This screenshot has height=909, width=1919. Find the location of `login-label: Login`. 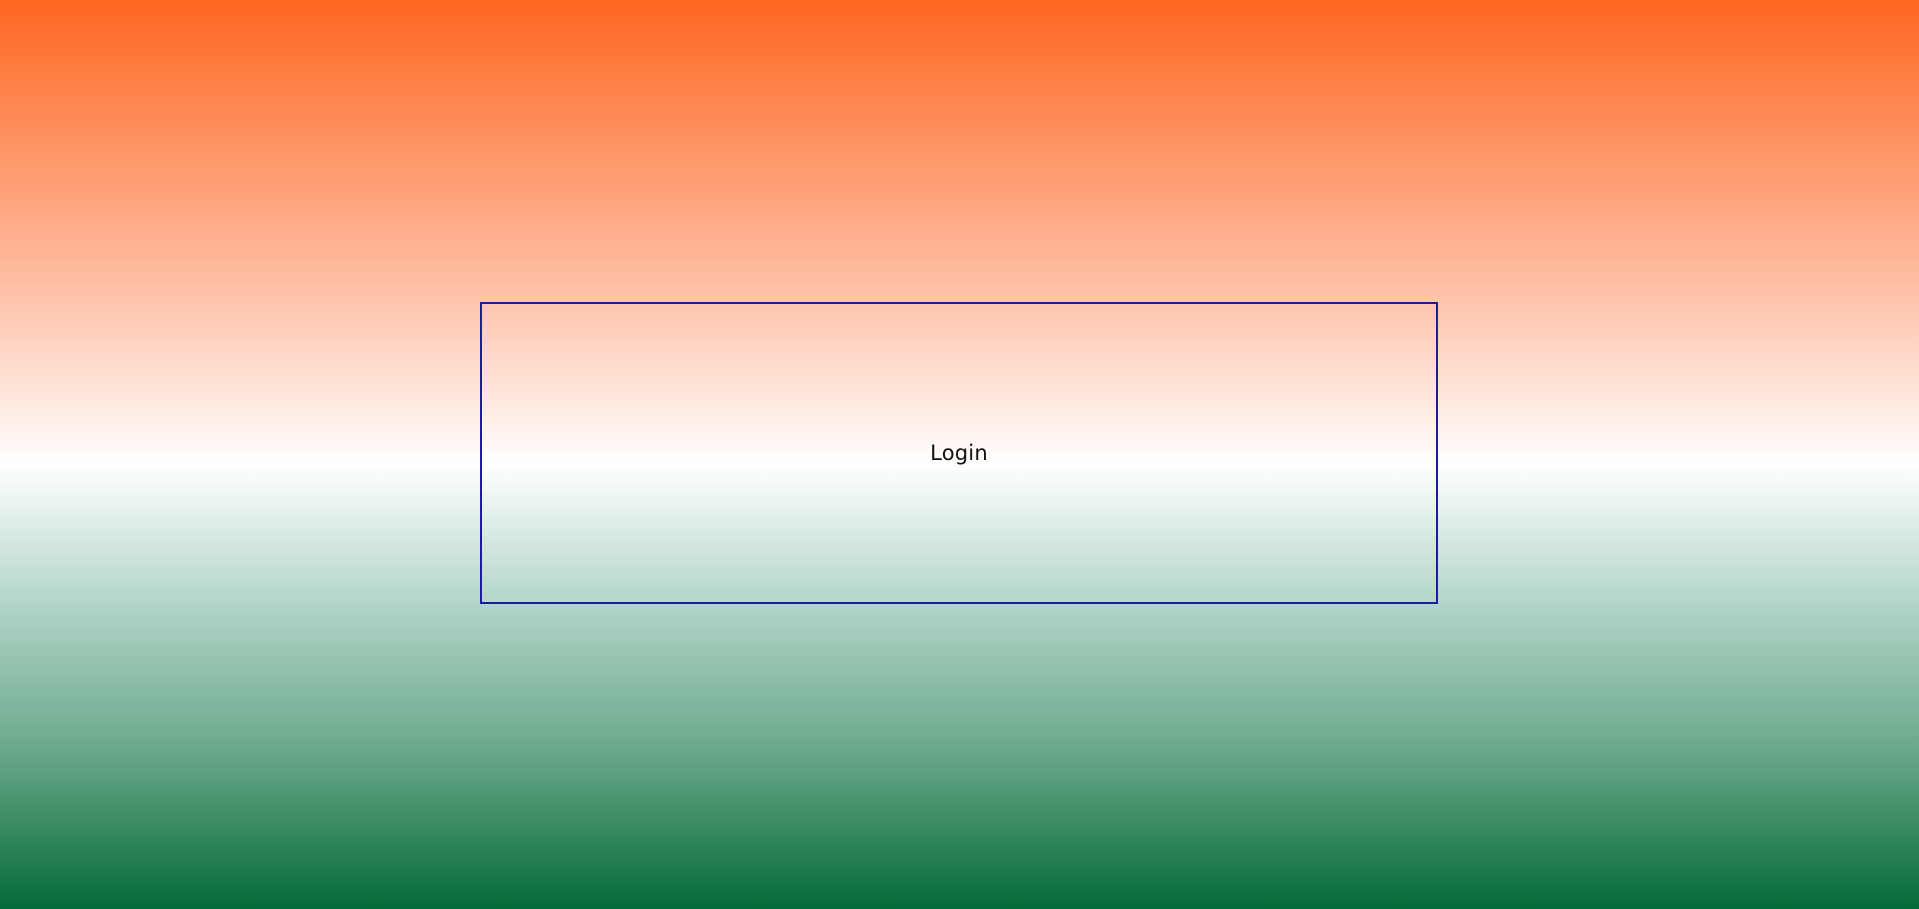

login-label: Login is located at coordinates (959, 453).